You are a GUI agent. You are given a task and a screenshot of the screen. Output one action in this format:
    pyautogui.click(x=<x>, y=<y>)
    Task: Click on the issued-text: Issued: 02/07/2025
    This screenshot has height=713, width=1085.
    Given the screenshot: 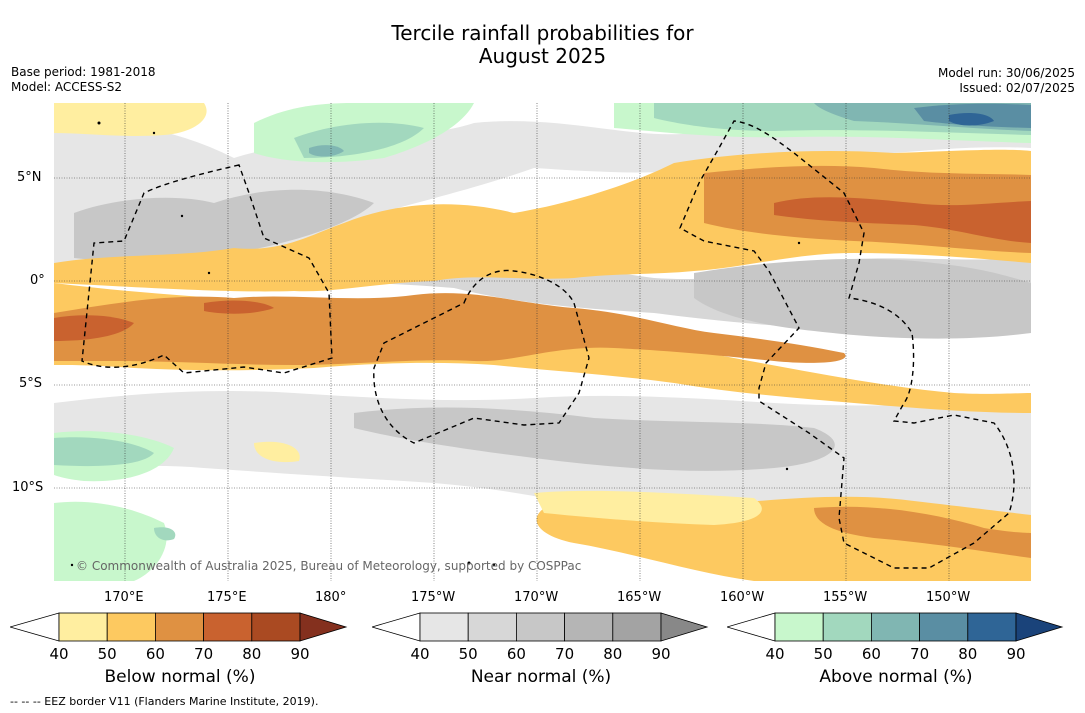 What is the action you would take?
    pyautogui.click(x=1017, y=88)
    